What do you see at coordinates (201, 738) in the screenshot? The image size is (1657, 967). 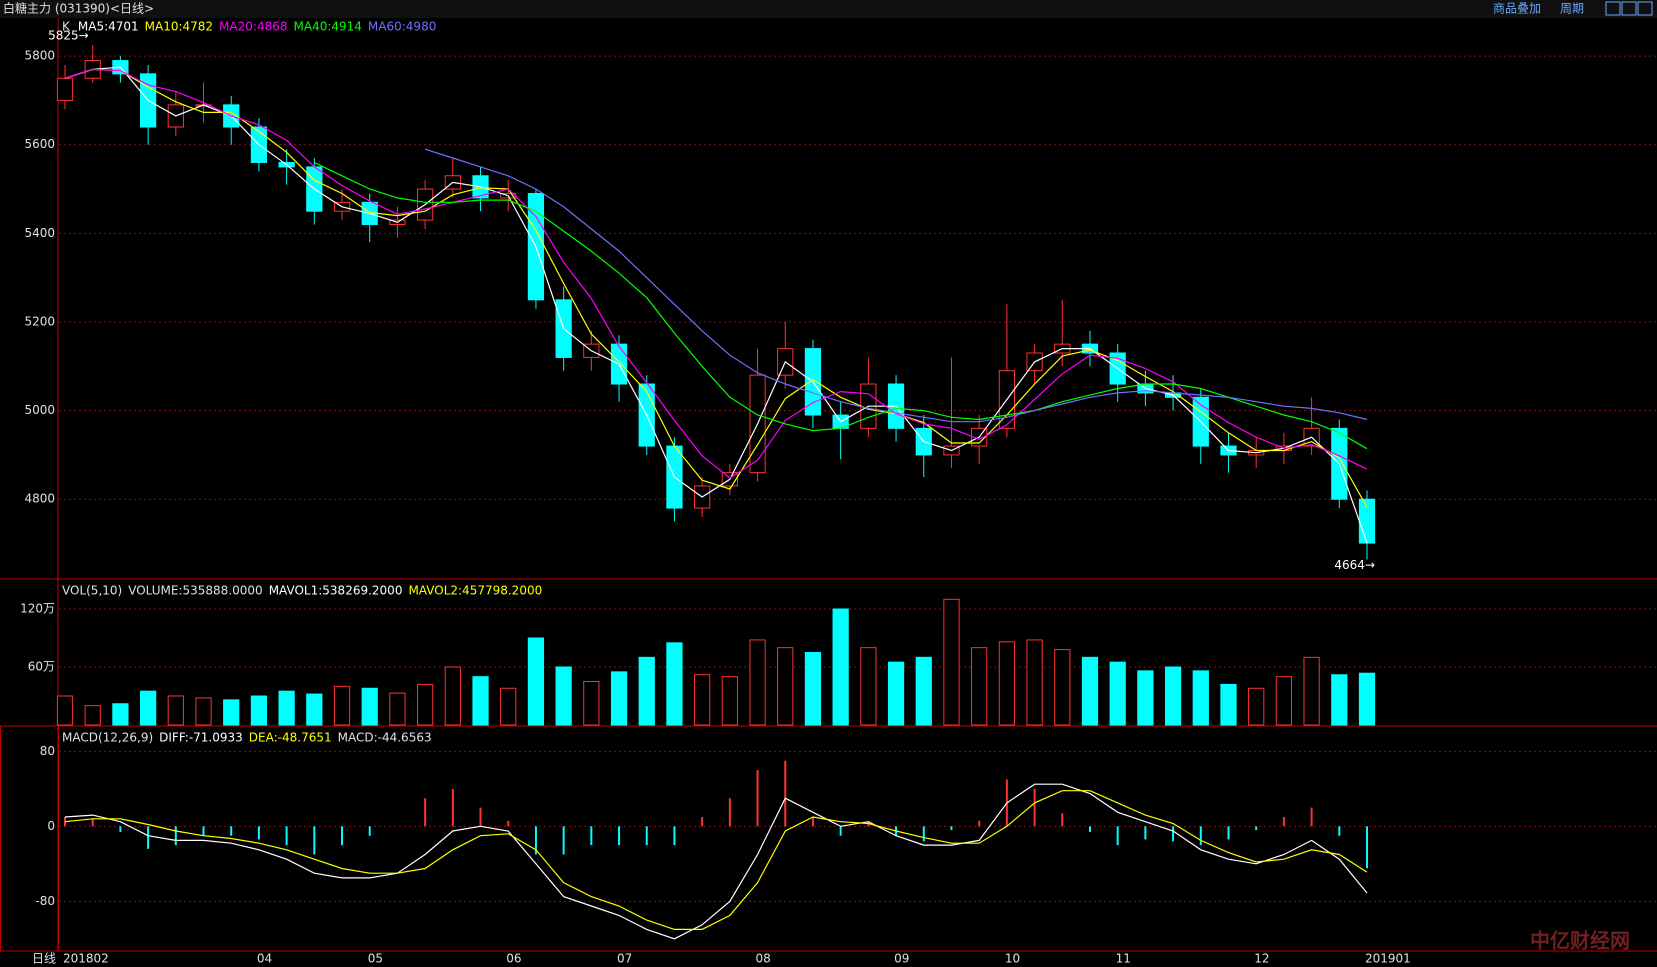 I see `legend-entry: DIFF:-71.0933` at bounding box center [201, 738].